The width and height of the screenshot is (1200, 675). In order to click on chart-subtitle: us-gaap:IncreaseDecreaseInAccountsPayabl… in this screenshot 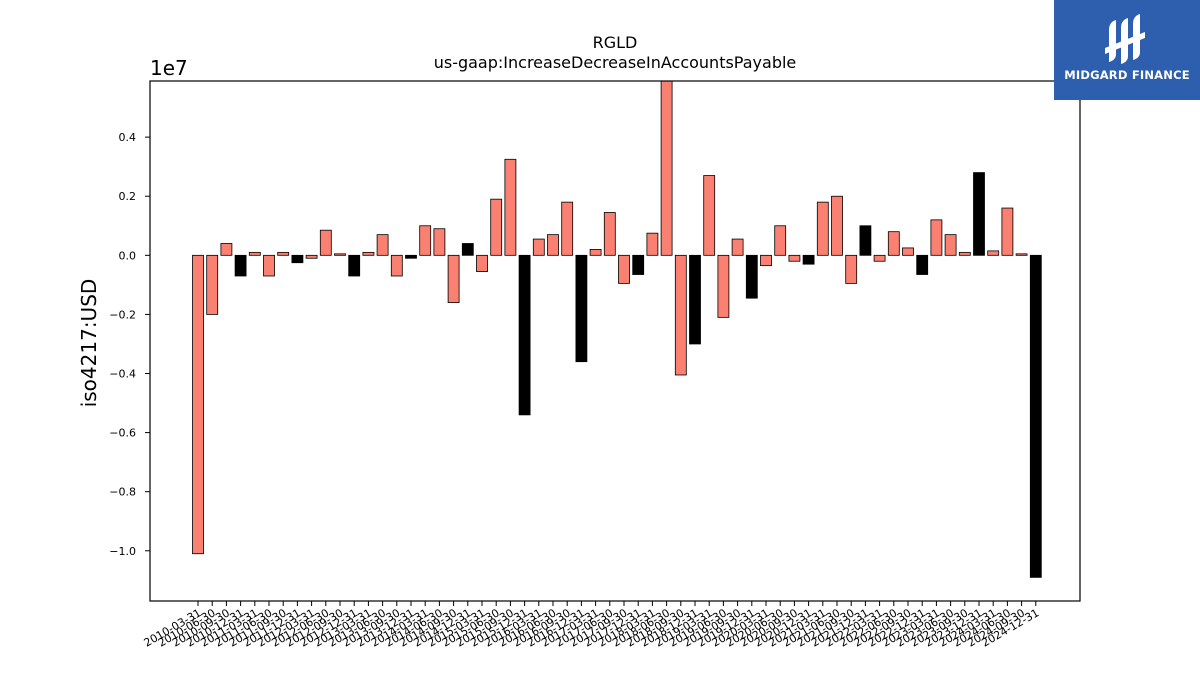, I will do `click(615, 62)`.